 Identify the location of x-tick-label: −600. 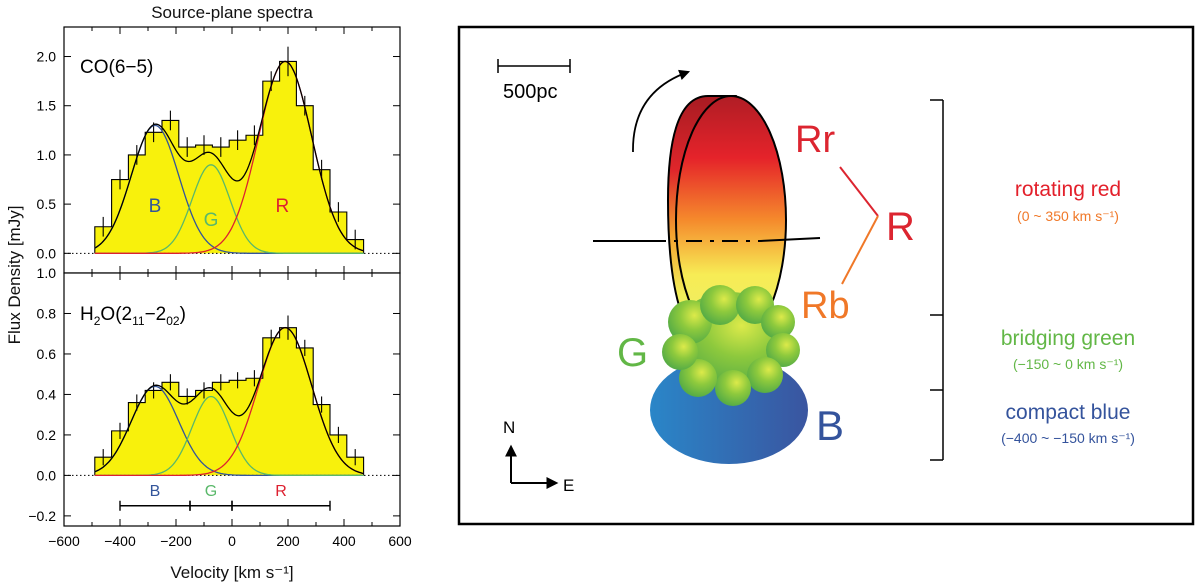
(64, 541).